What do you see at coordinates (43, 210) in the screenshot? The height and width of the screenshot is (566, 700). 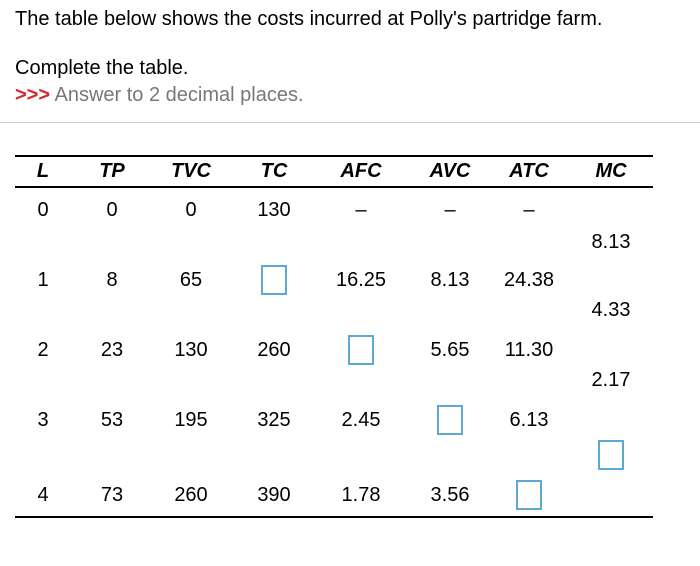 I see `l-cell-row-0: 0` at bounding box center [43, 210].